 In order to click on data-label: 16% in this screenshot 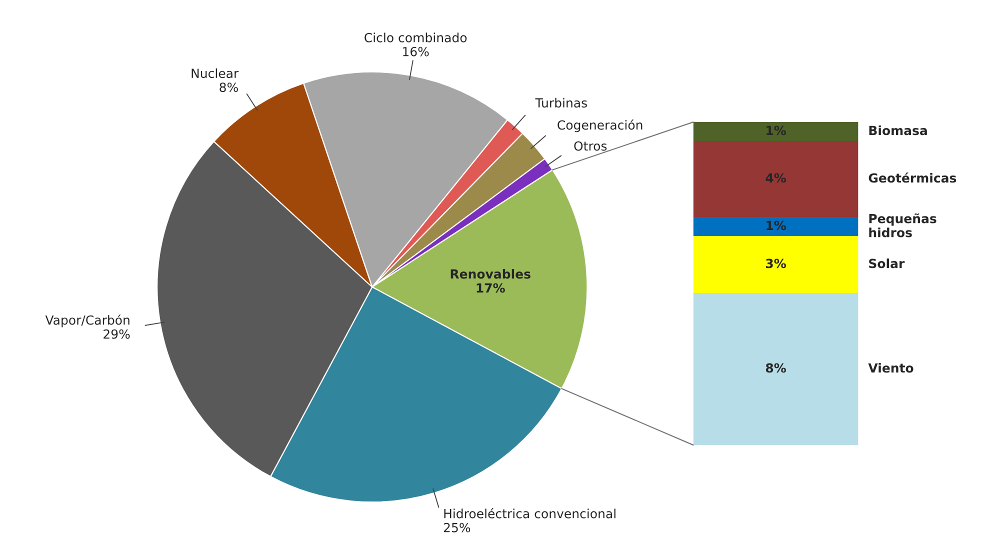, I will do `click(416, 51)`.